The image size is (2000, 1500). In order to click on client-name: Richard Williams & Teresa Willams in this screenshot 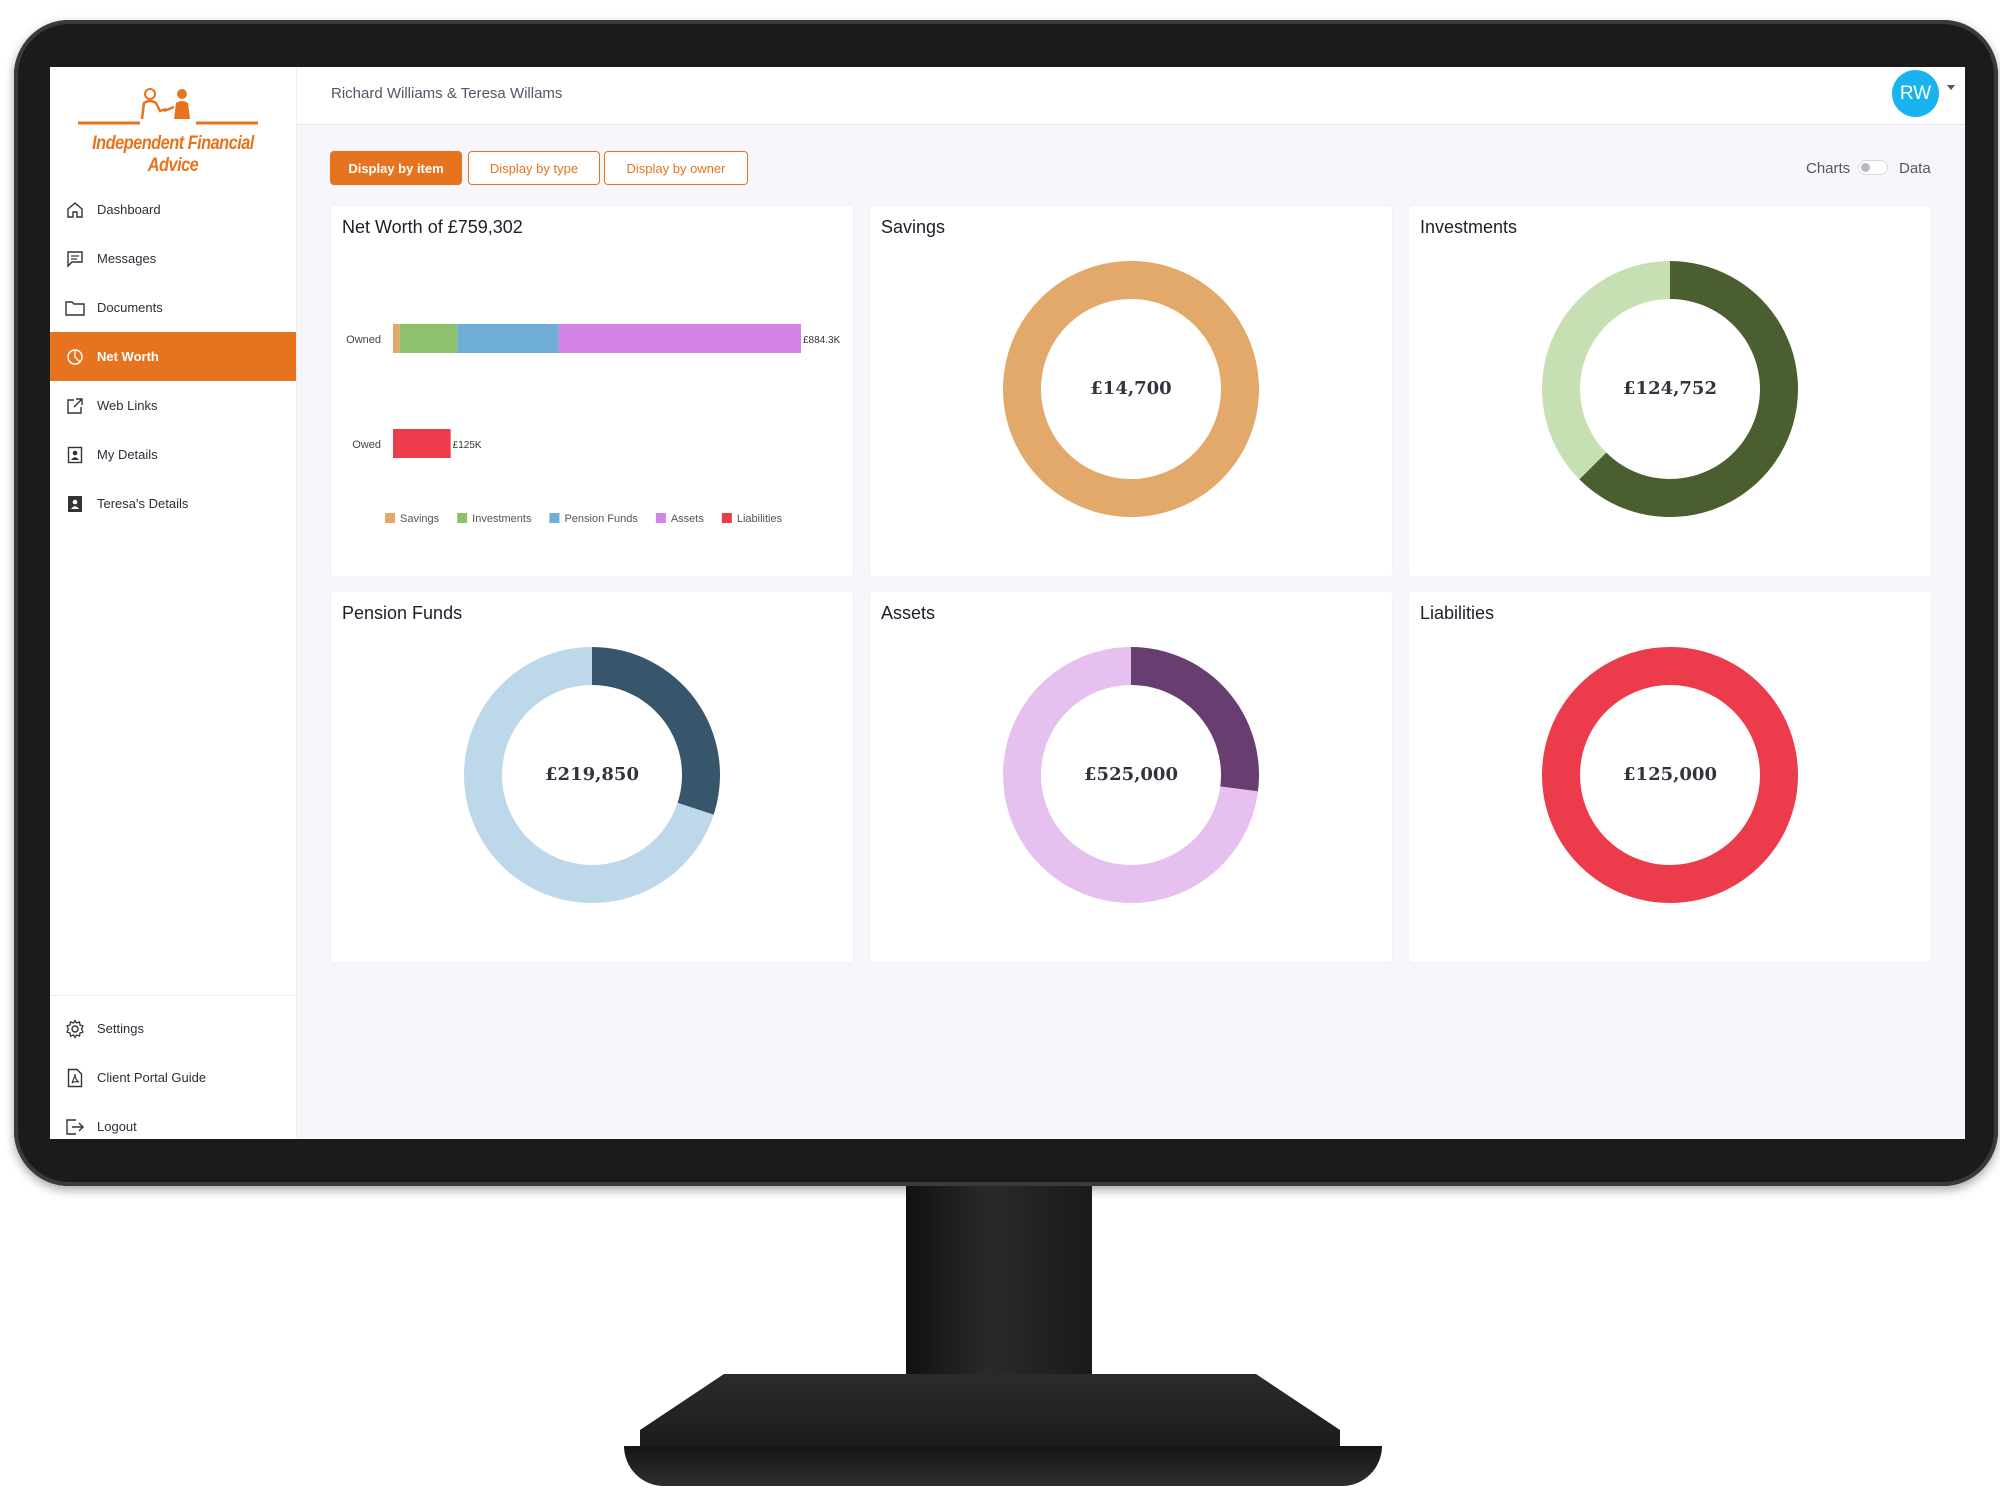, I will do `click(447, 93)`.